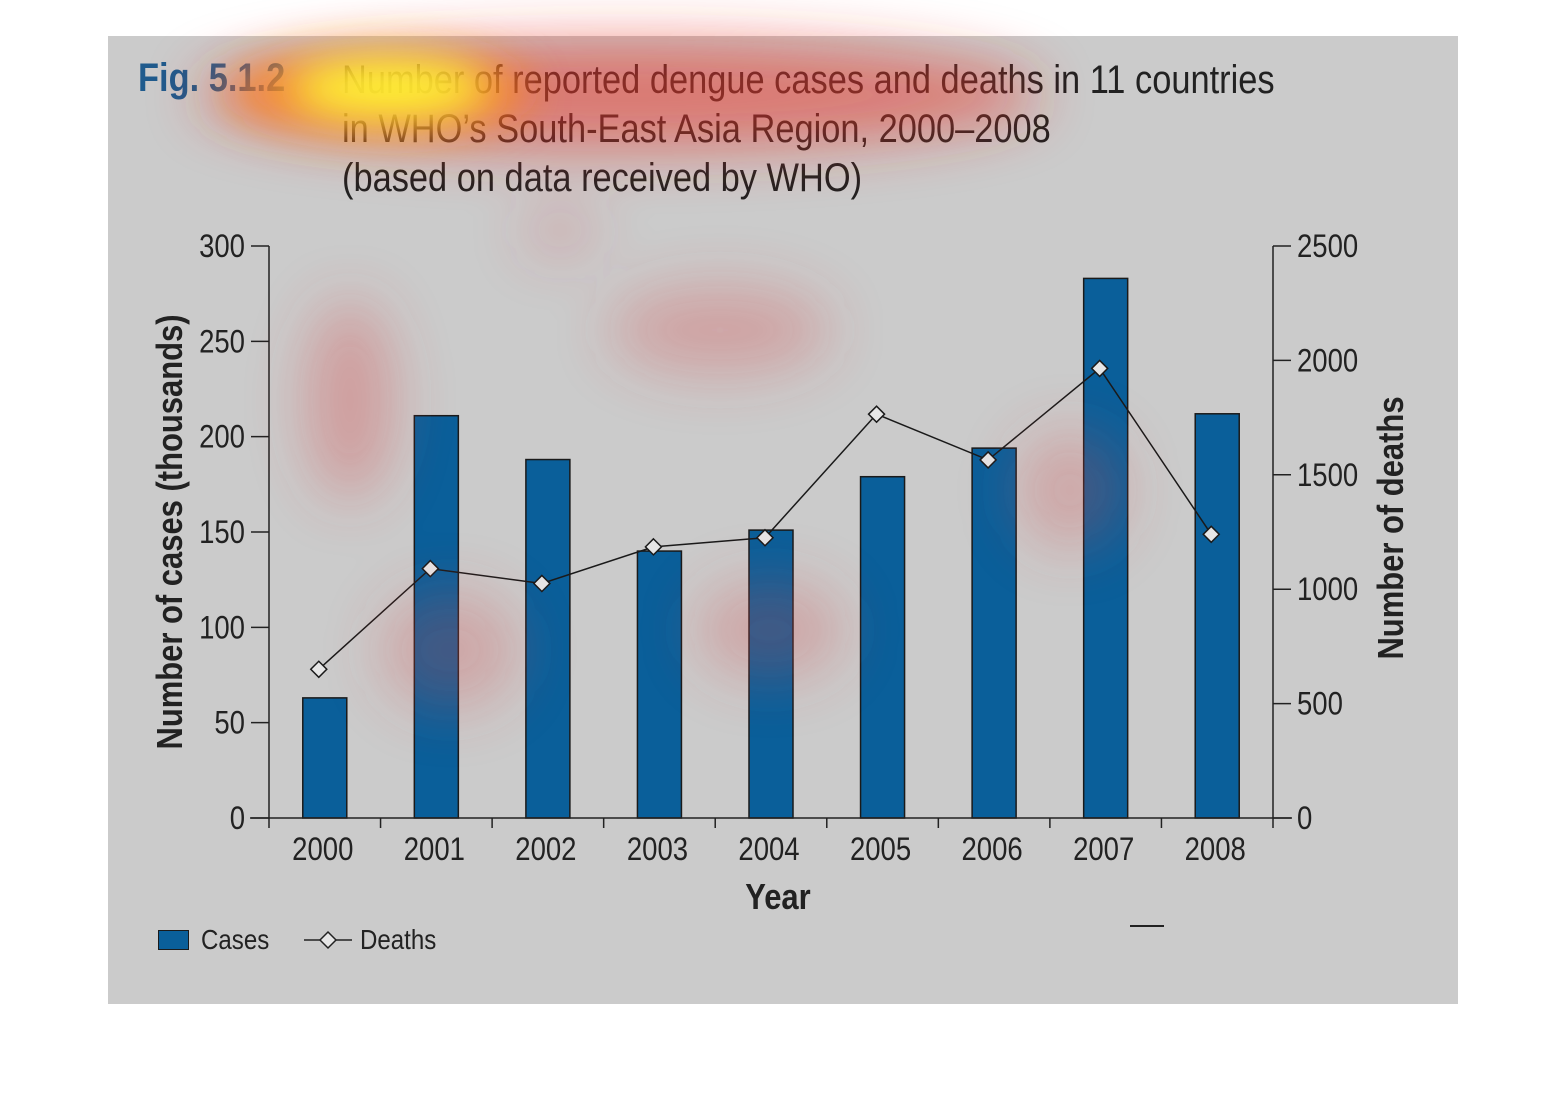 This screenshot has height=1098, width=1566. I want to click on right-tick-label: 2500, so click(1327, 246).